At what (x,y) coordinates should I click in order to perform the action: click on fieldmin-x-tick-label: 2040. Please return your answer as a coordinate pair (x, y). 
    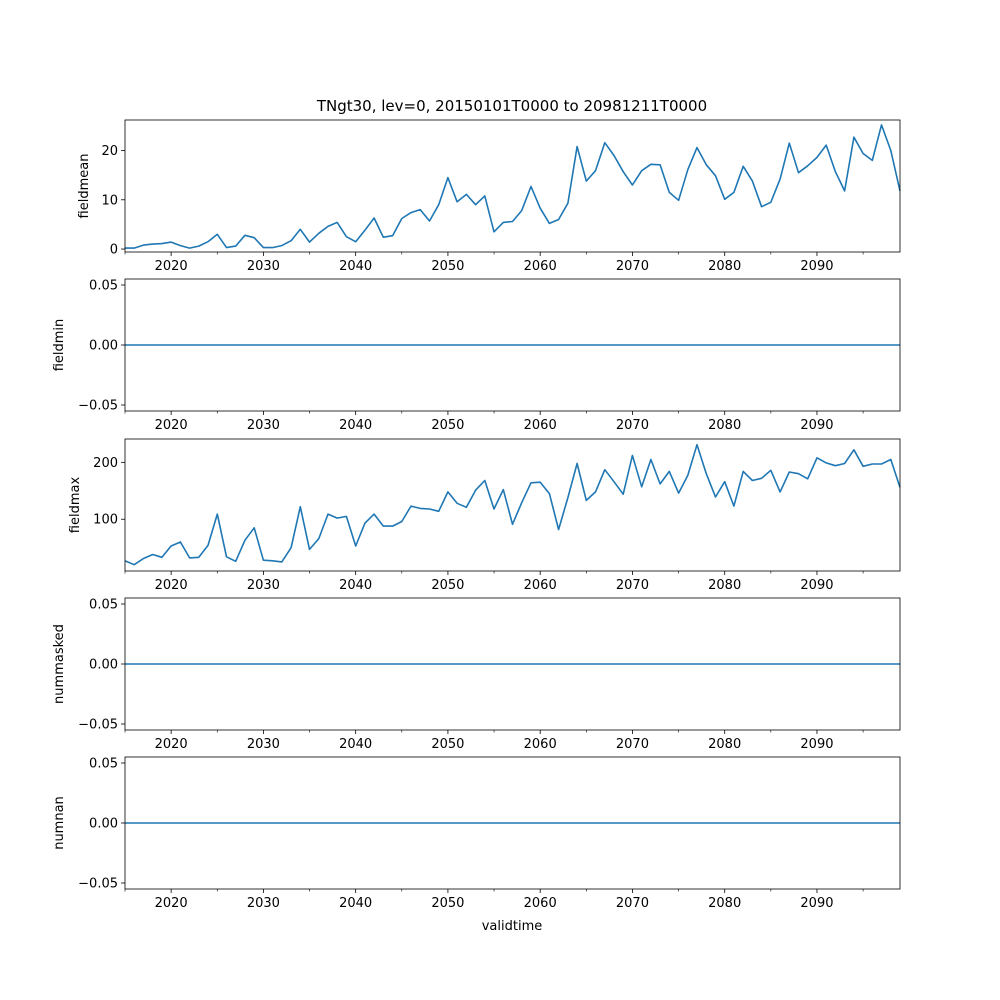
    Looking at the image, I should click on (355, 425).